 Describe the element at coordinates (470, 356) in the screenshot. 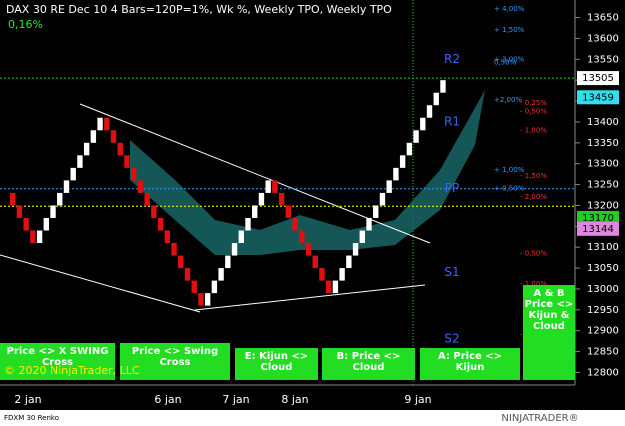

I see `signal-line: A: Price <>` at that location.